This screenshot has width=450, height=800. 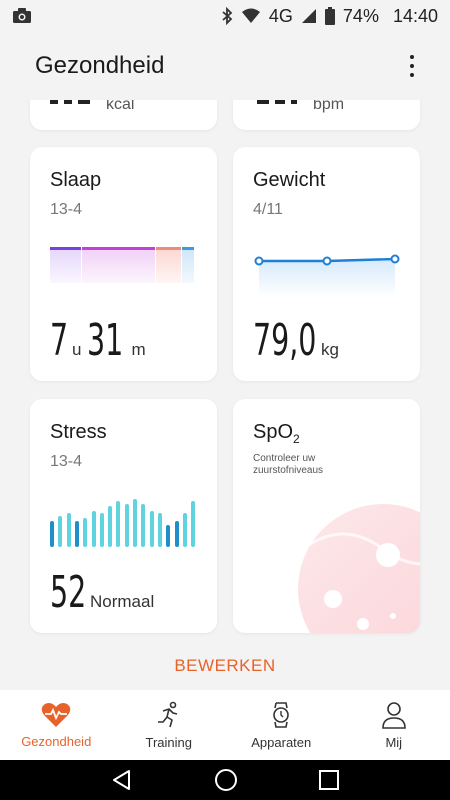 I want to click on sleep-card: Slaap 13-4 7 u 31 m, so click(x=123, y=264).